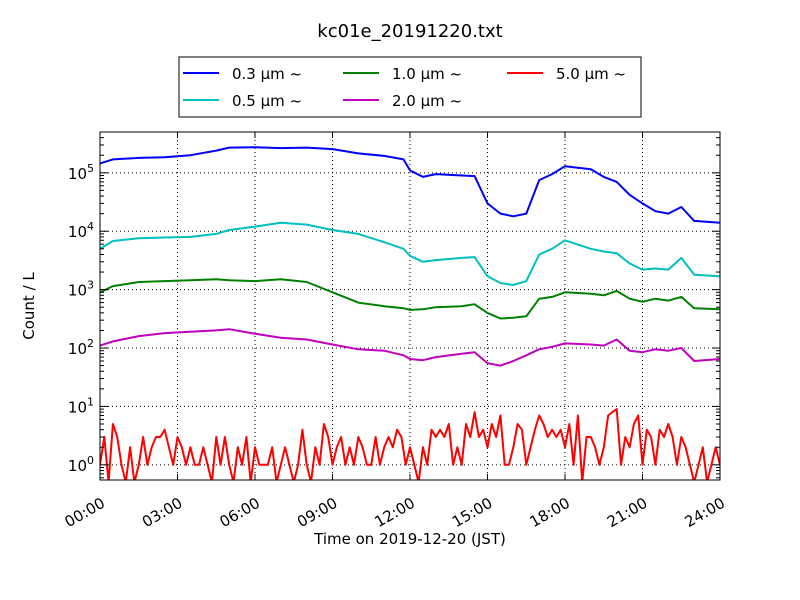 The height and width of the screenshot is (600, 800). What do you see at coordinates (427, 74) in the screenshot?
I see `legend-label: 1.0 µm ~` at bounding box center [427, 74].